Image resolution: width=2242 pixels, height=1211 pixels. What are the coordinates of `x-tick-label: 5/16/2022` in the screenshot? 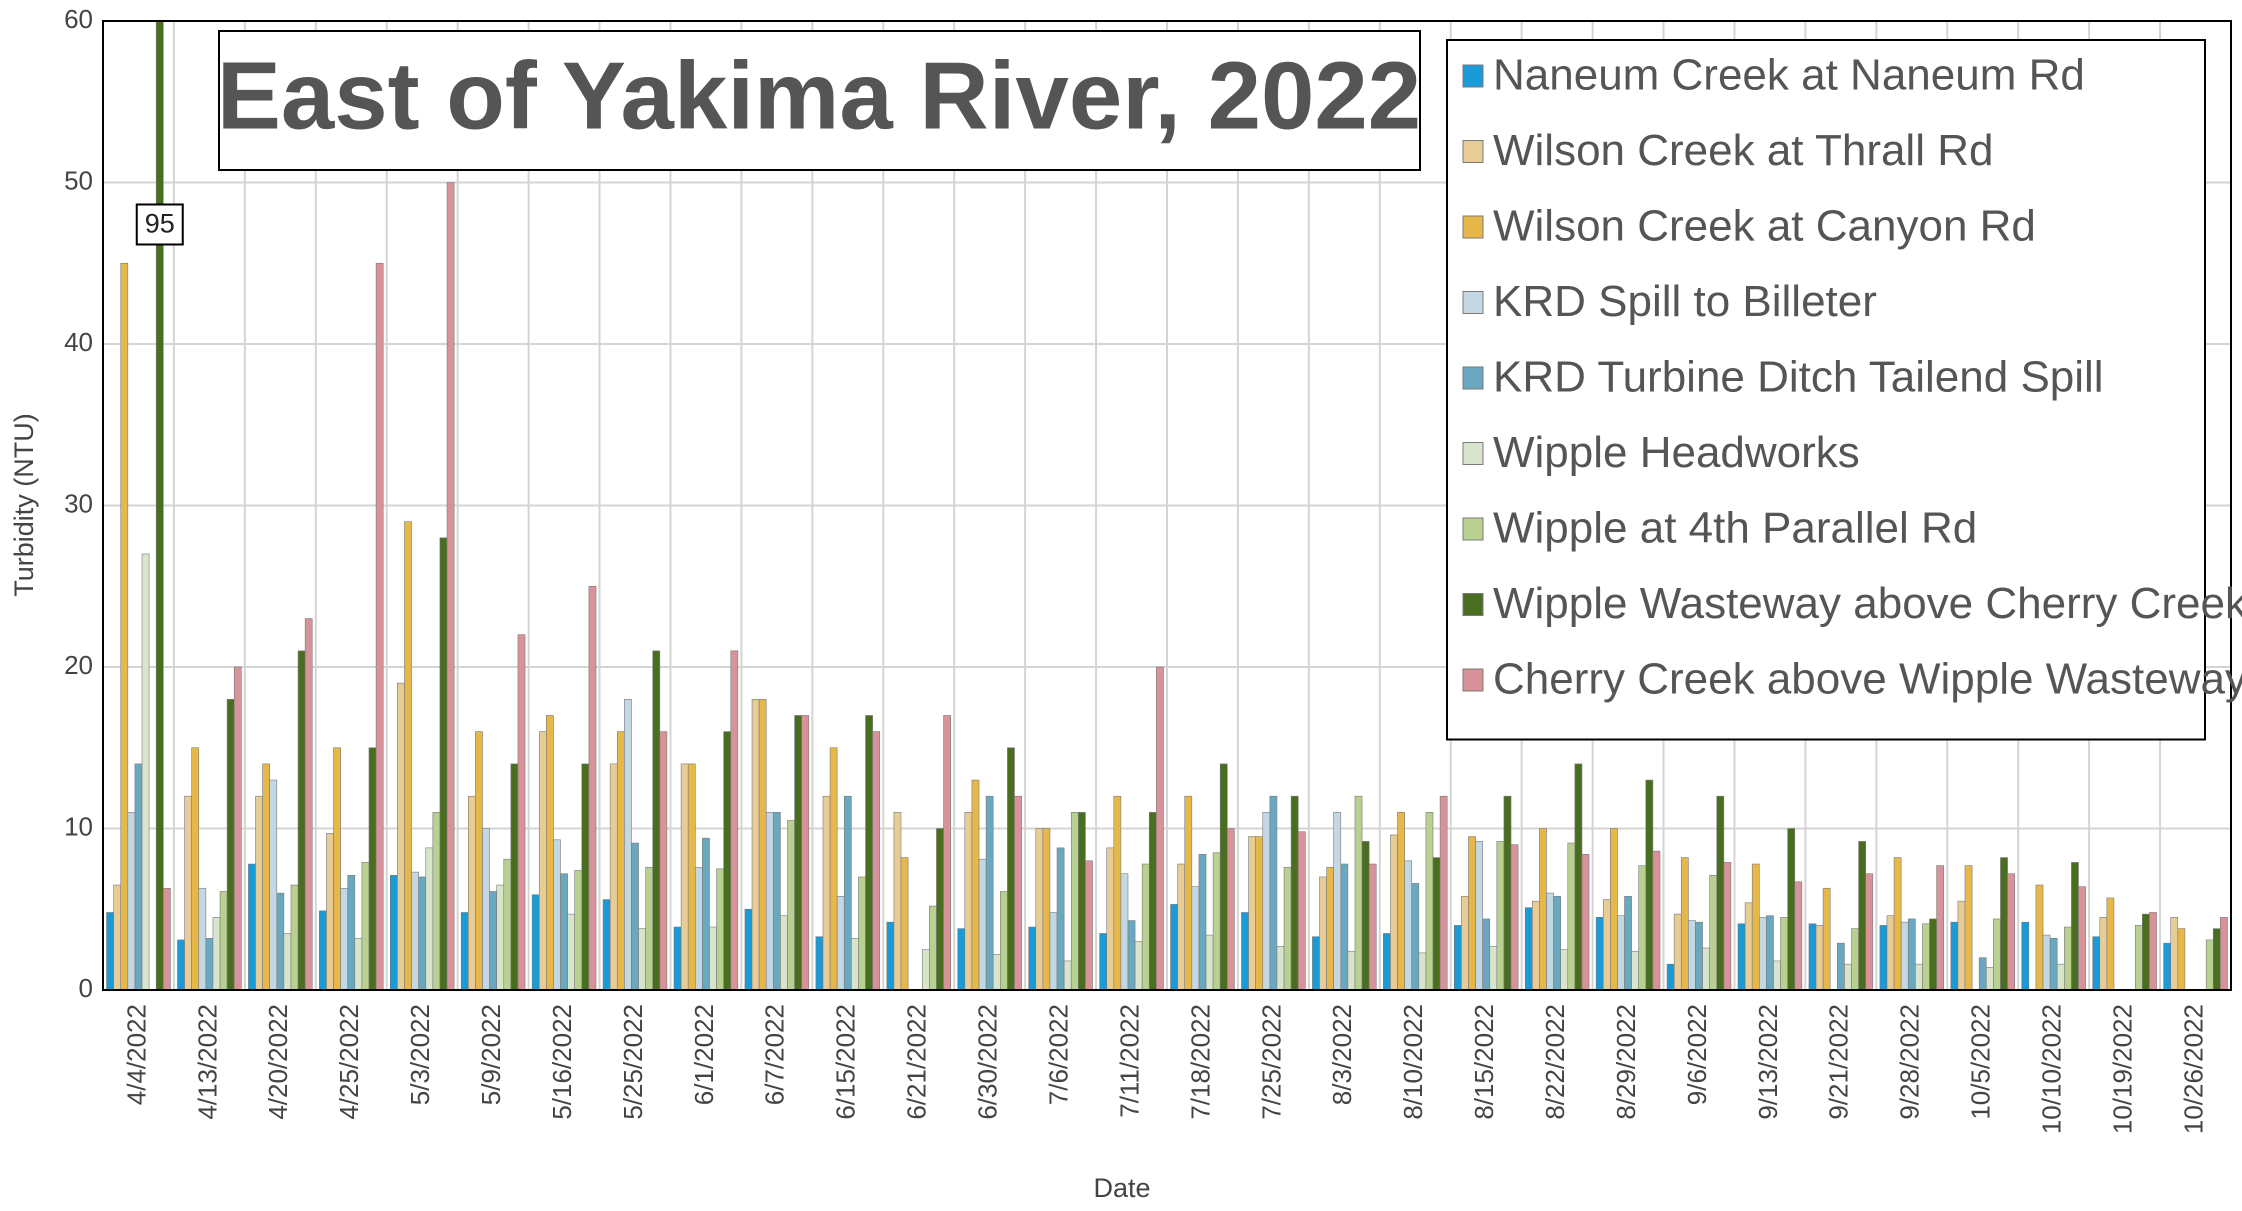 It's located at (562, 1062).